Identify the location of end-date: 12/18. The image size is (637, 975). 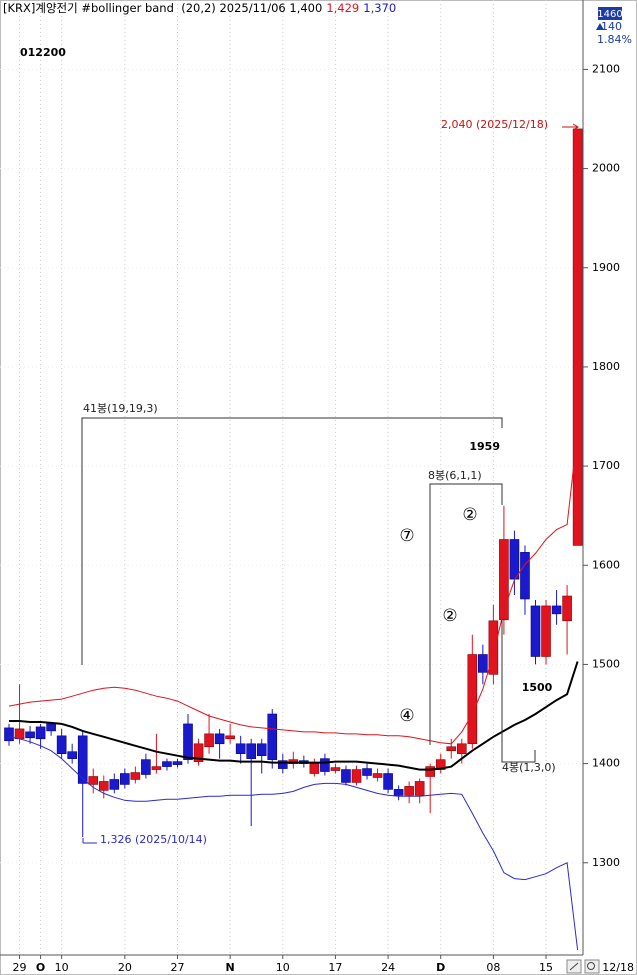
(618, 967).